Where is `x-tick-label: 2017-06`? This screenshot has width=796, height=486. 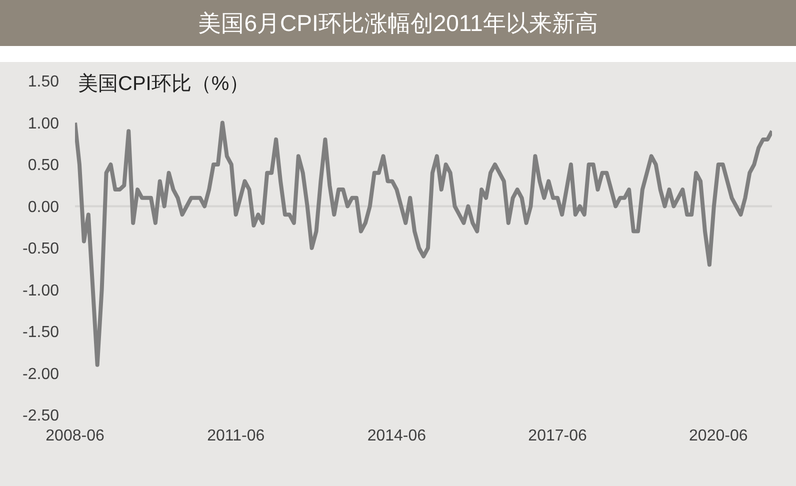 x-tick-label: 2017-06 is located at coordinates (557, 435).